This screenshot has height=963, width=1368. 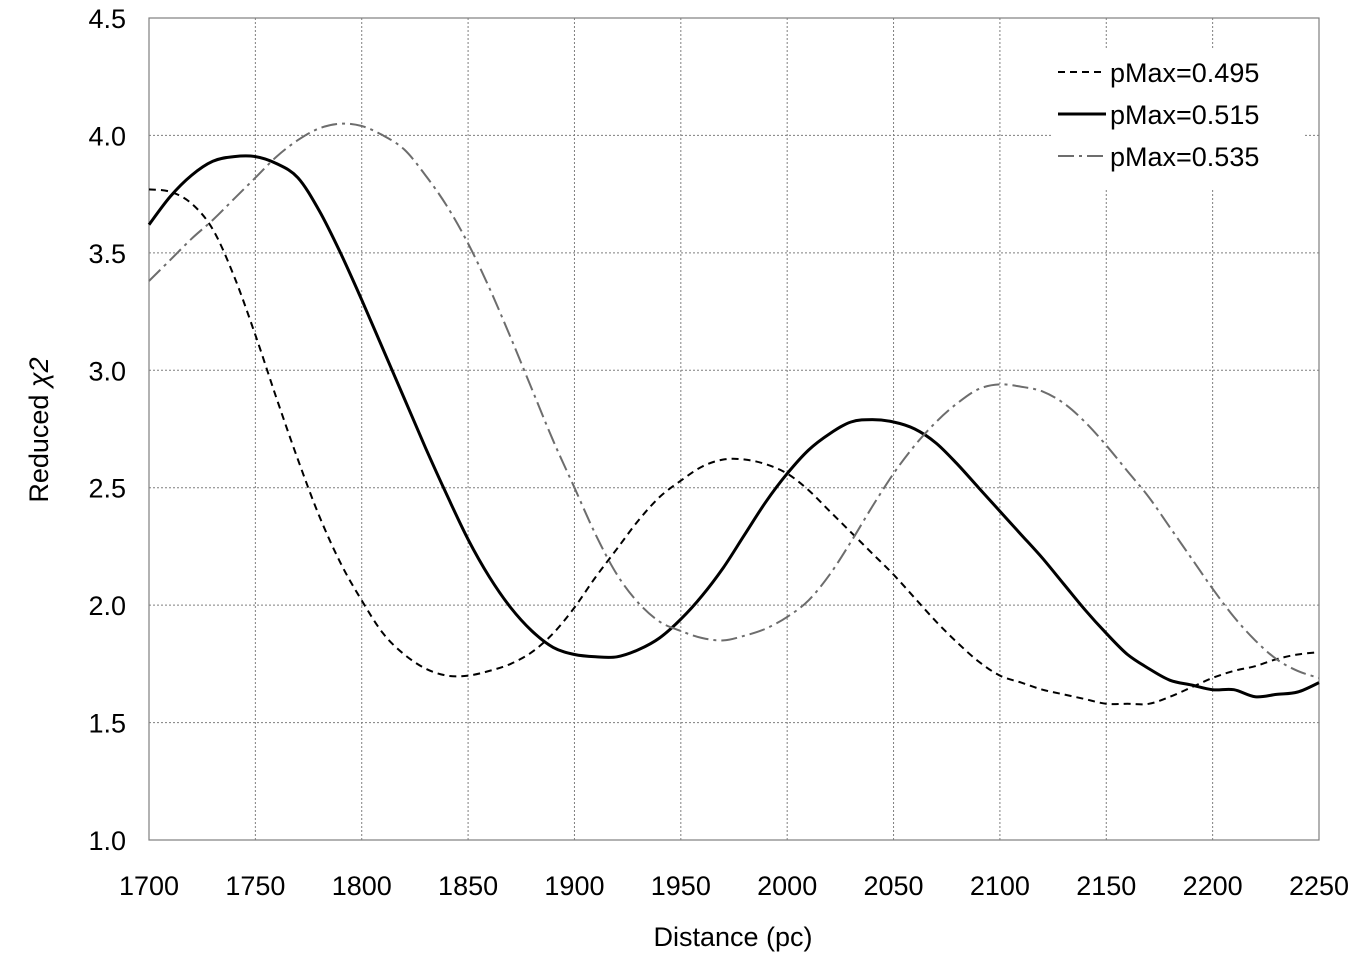 I want to click on y-axis-title-symbol: χ2, so click(x=39, y=373).